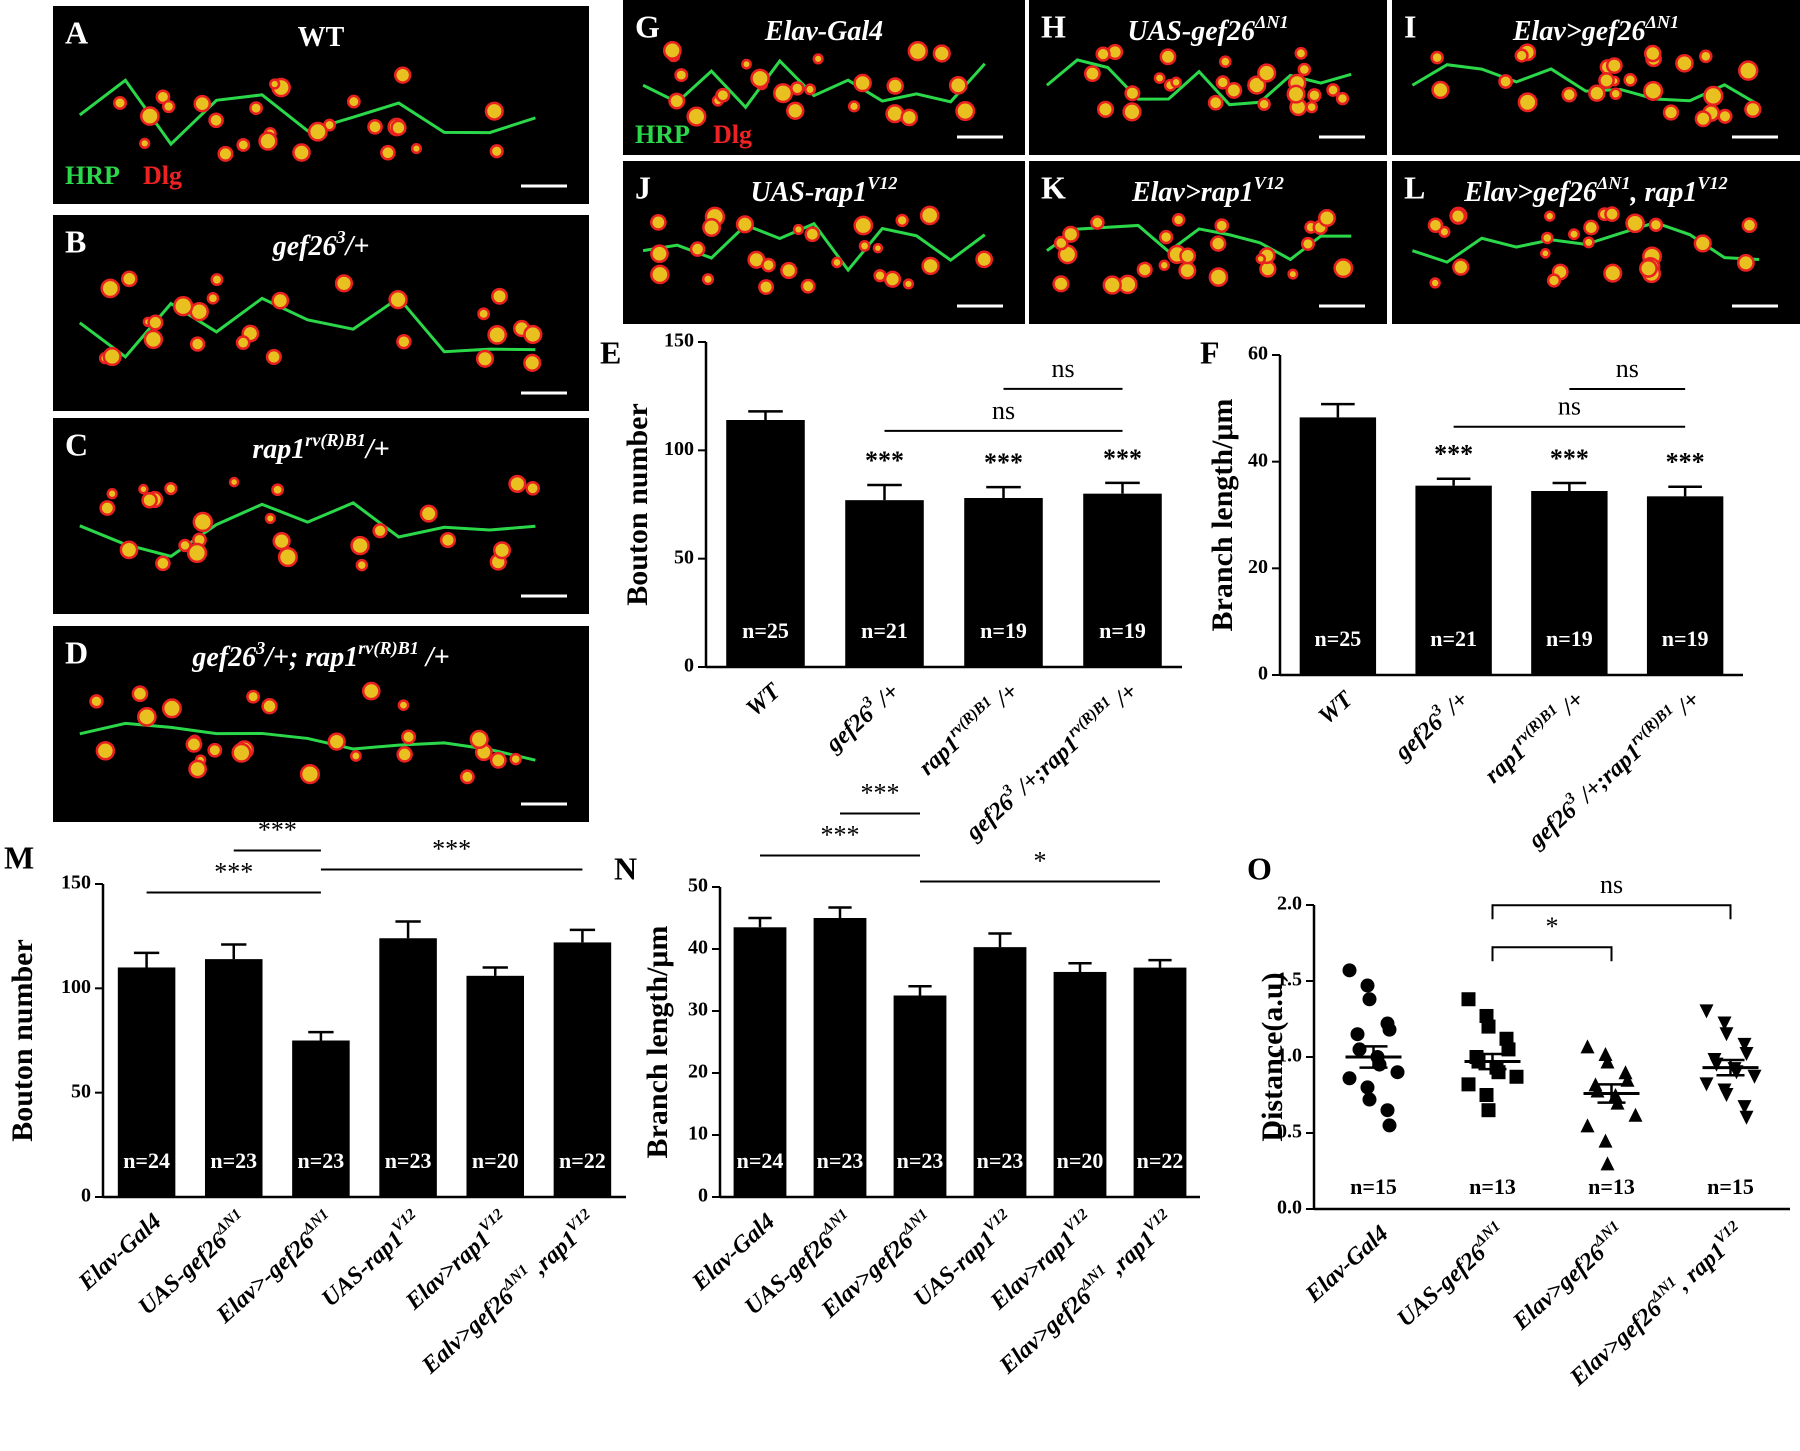  Describe the element at coordinates (1533, 736) in the screenshot. I see `x-tick-label: rap1rv(R)B1 /+` at that location.